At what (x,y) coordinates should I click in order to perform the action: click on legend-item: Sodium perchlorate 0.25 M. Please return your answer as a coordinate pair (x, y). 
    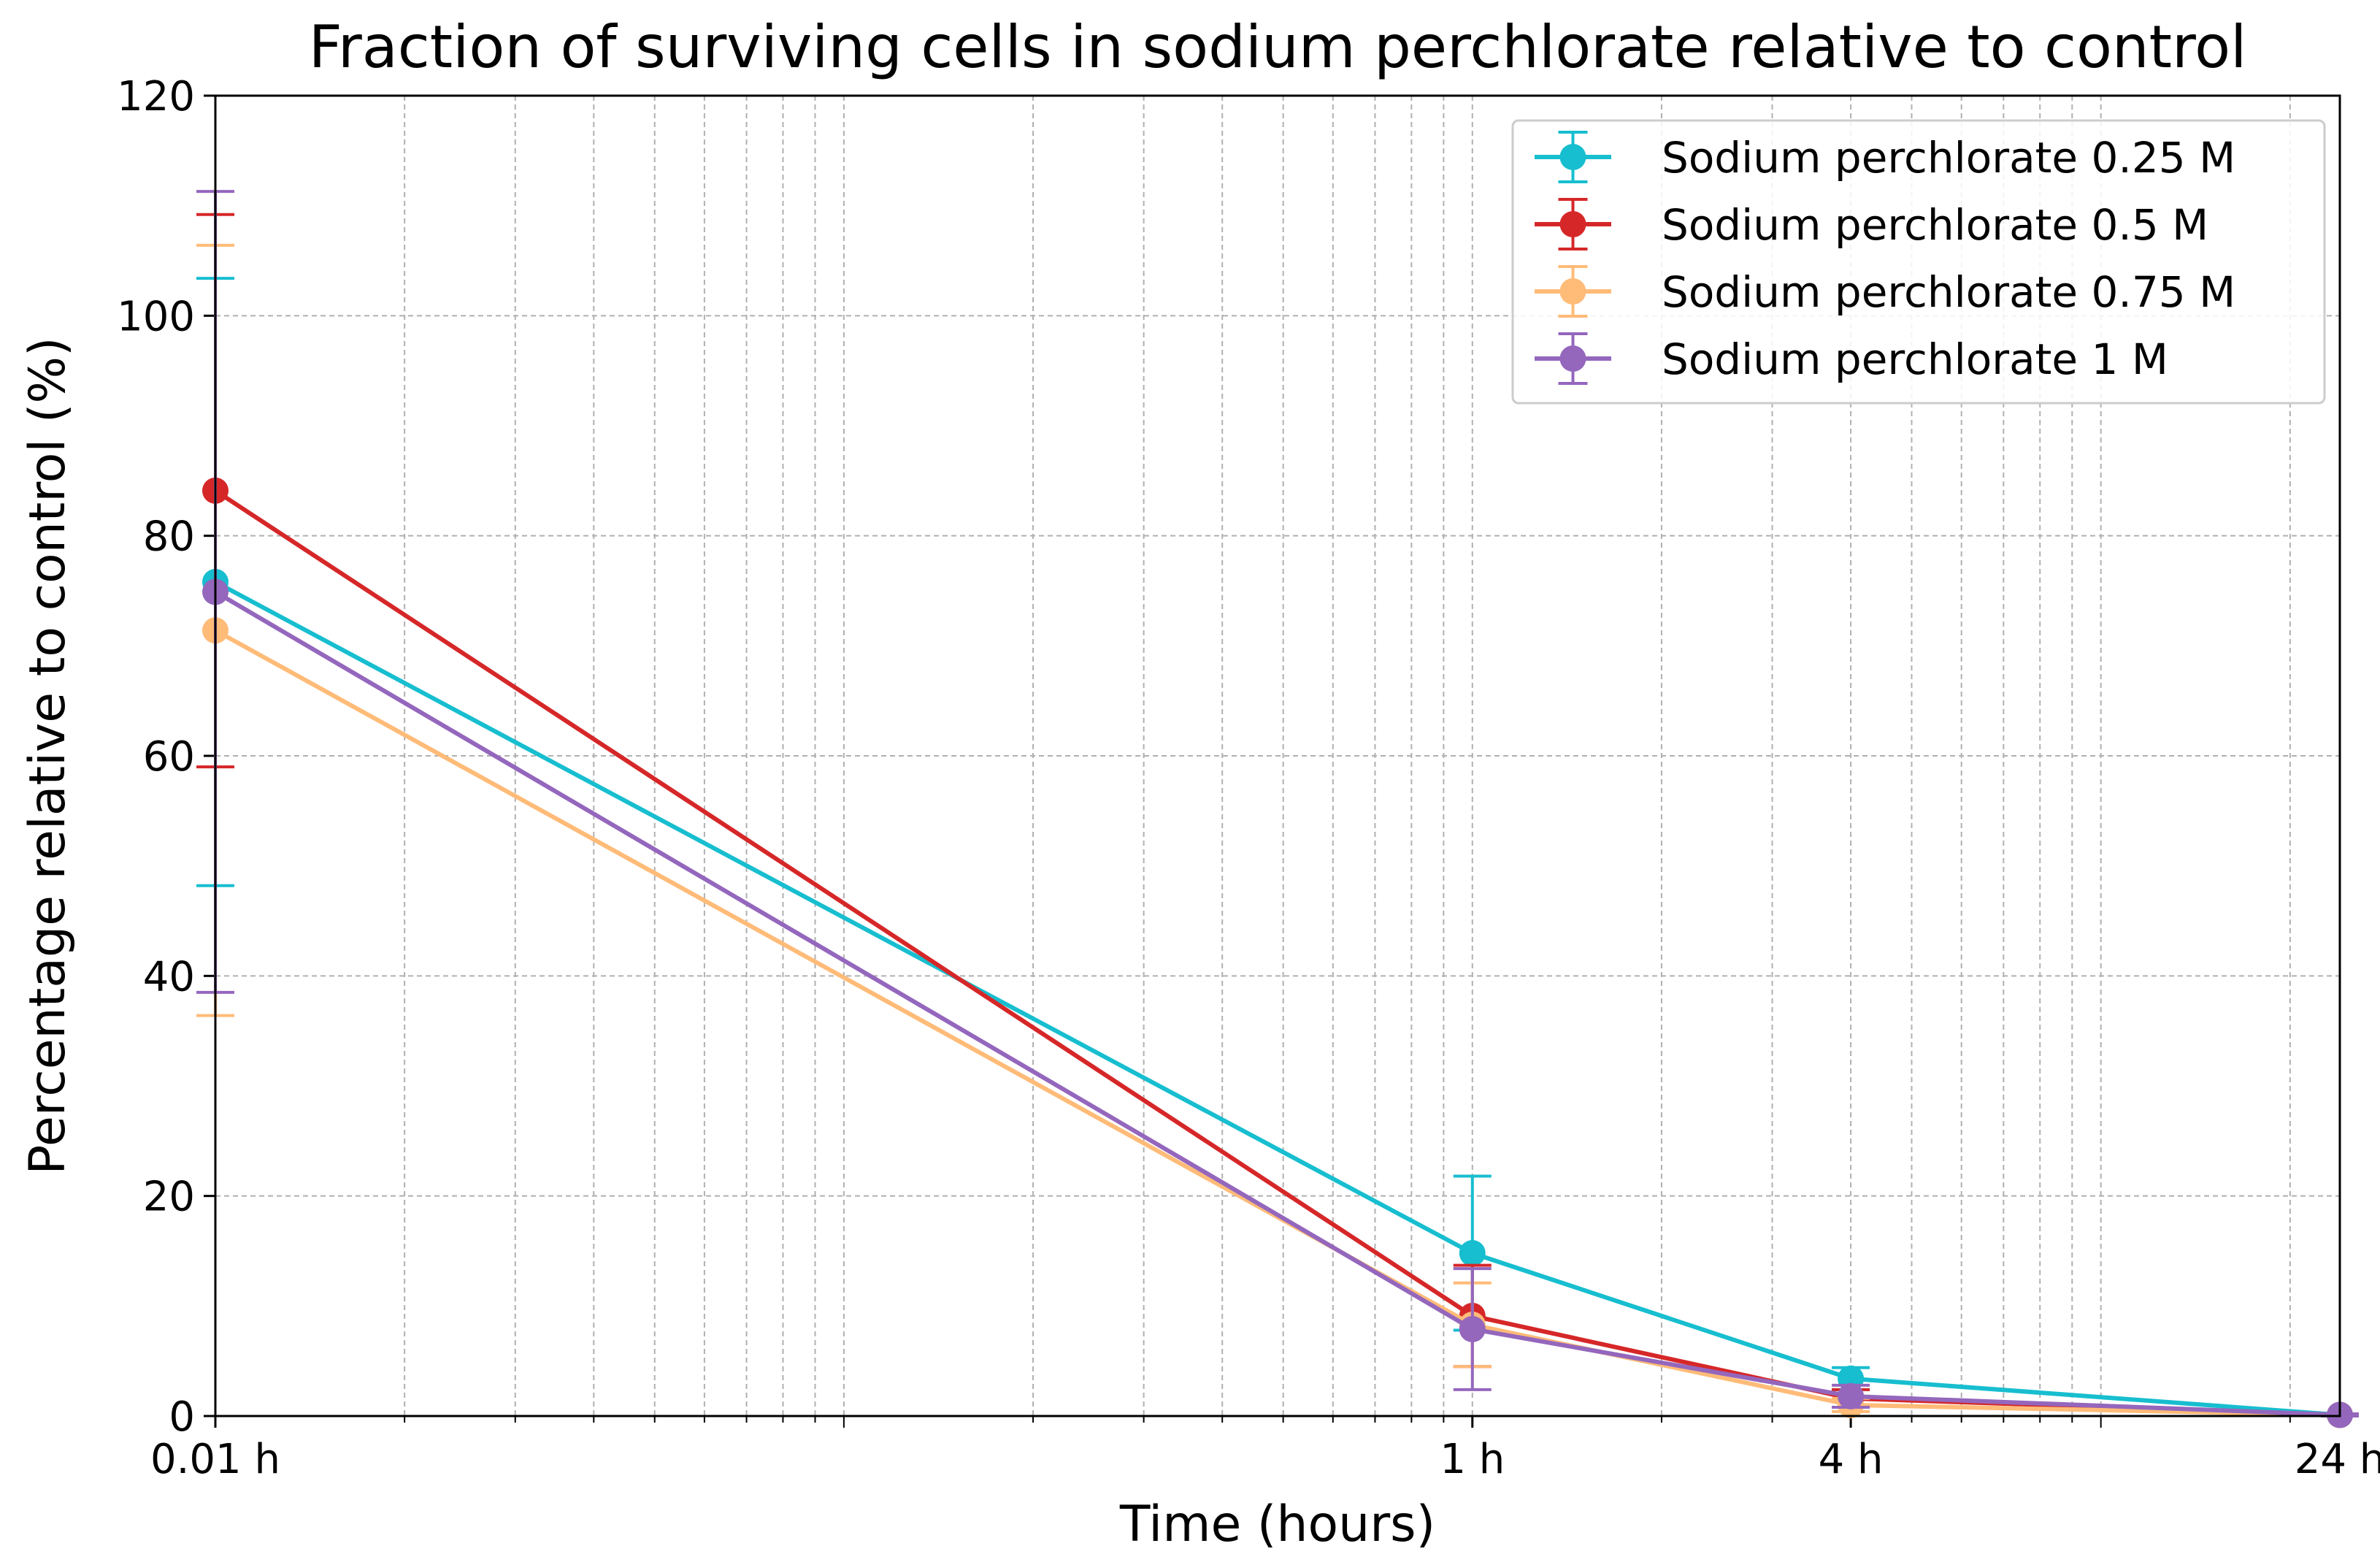
    Looking at the image, I should click on (1885, 157).